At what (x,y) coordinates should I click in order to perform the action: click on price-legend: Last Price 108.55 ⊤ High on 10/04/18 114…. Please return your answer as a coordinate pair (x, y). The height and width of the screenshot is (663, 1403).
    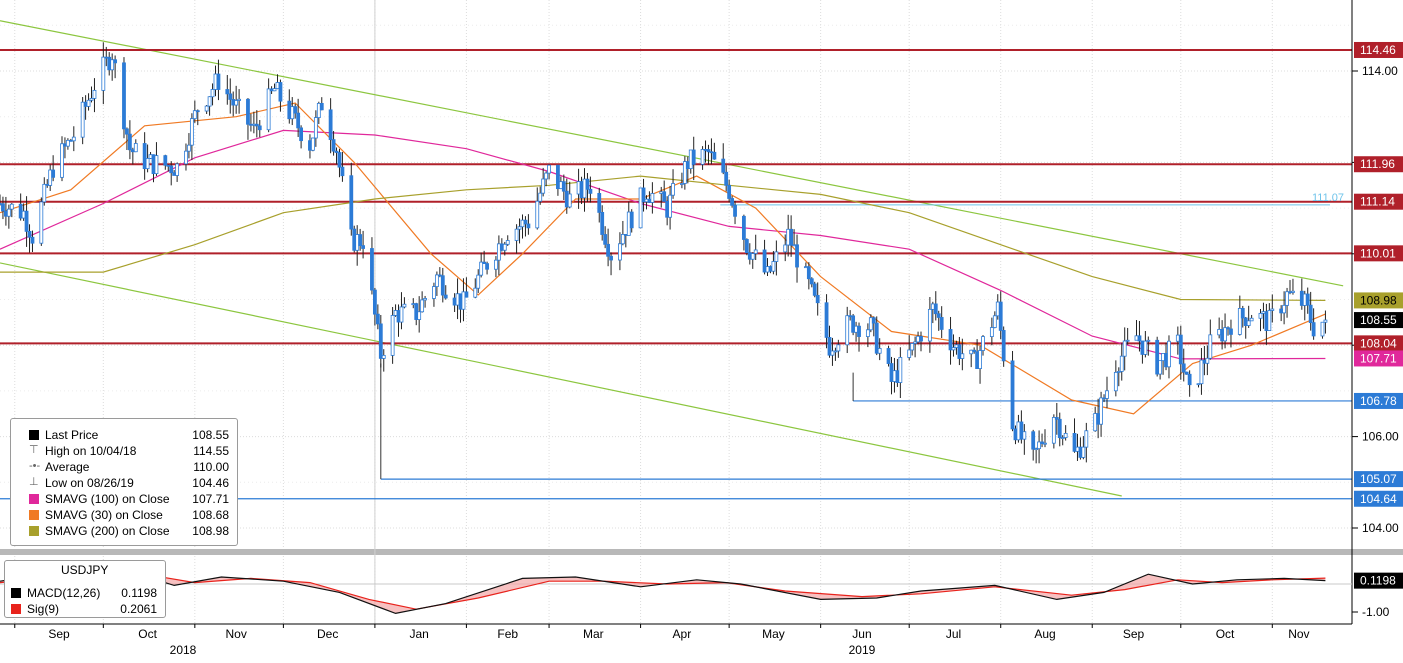
    Looking at the image, I should click on (124, 482).